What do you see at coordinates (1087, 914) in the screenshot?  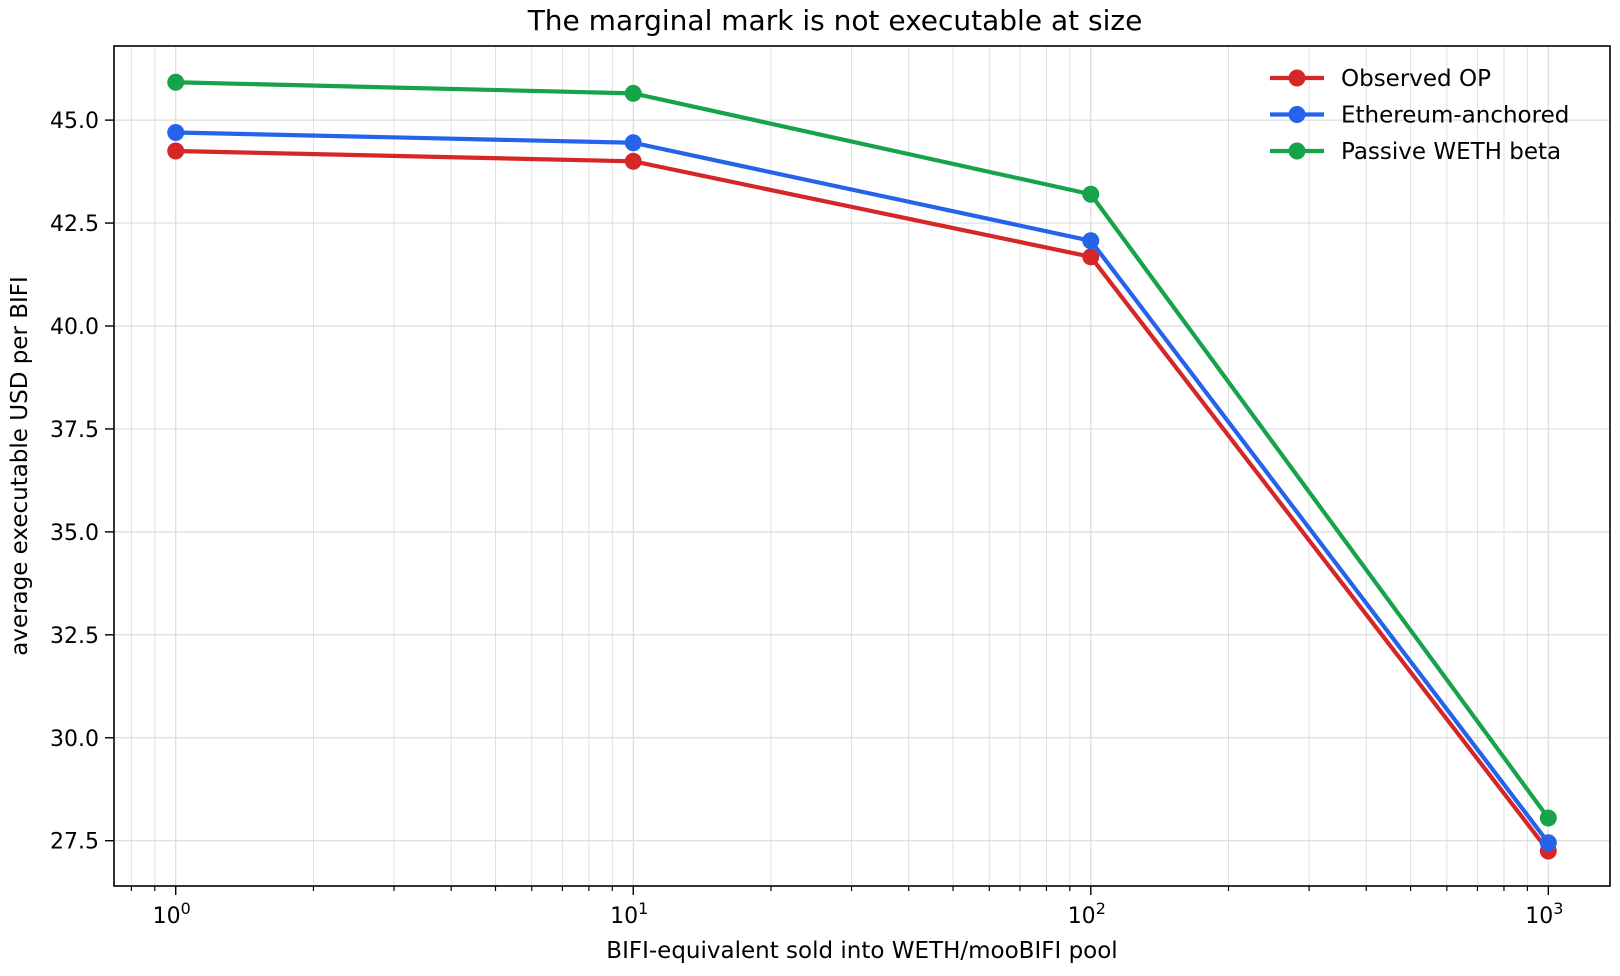 I see `x-tick-label: 10²` at bounding box center [1087, 914].